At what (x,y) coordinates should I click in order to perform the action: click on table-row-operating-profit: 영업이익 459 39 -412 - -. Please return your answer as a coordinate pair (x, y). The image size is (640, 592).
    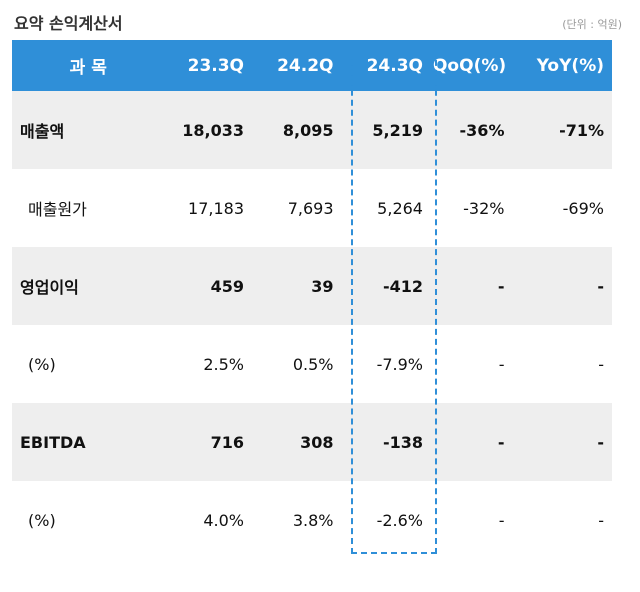
    Looking at the image, I should click on (312, 286).